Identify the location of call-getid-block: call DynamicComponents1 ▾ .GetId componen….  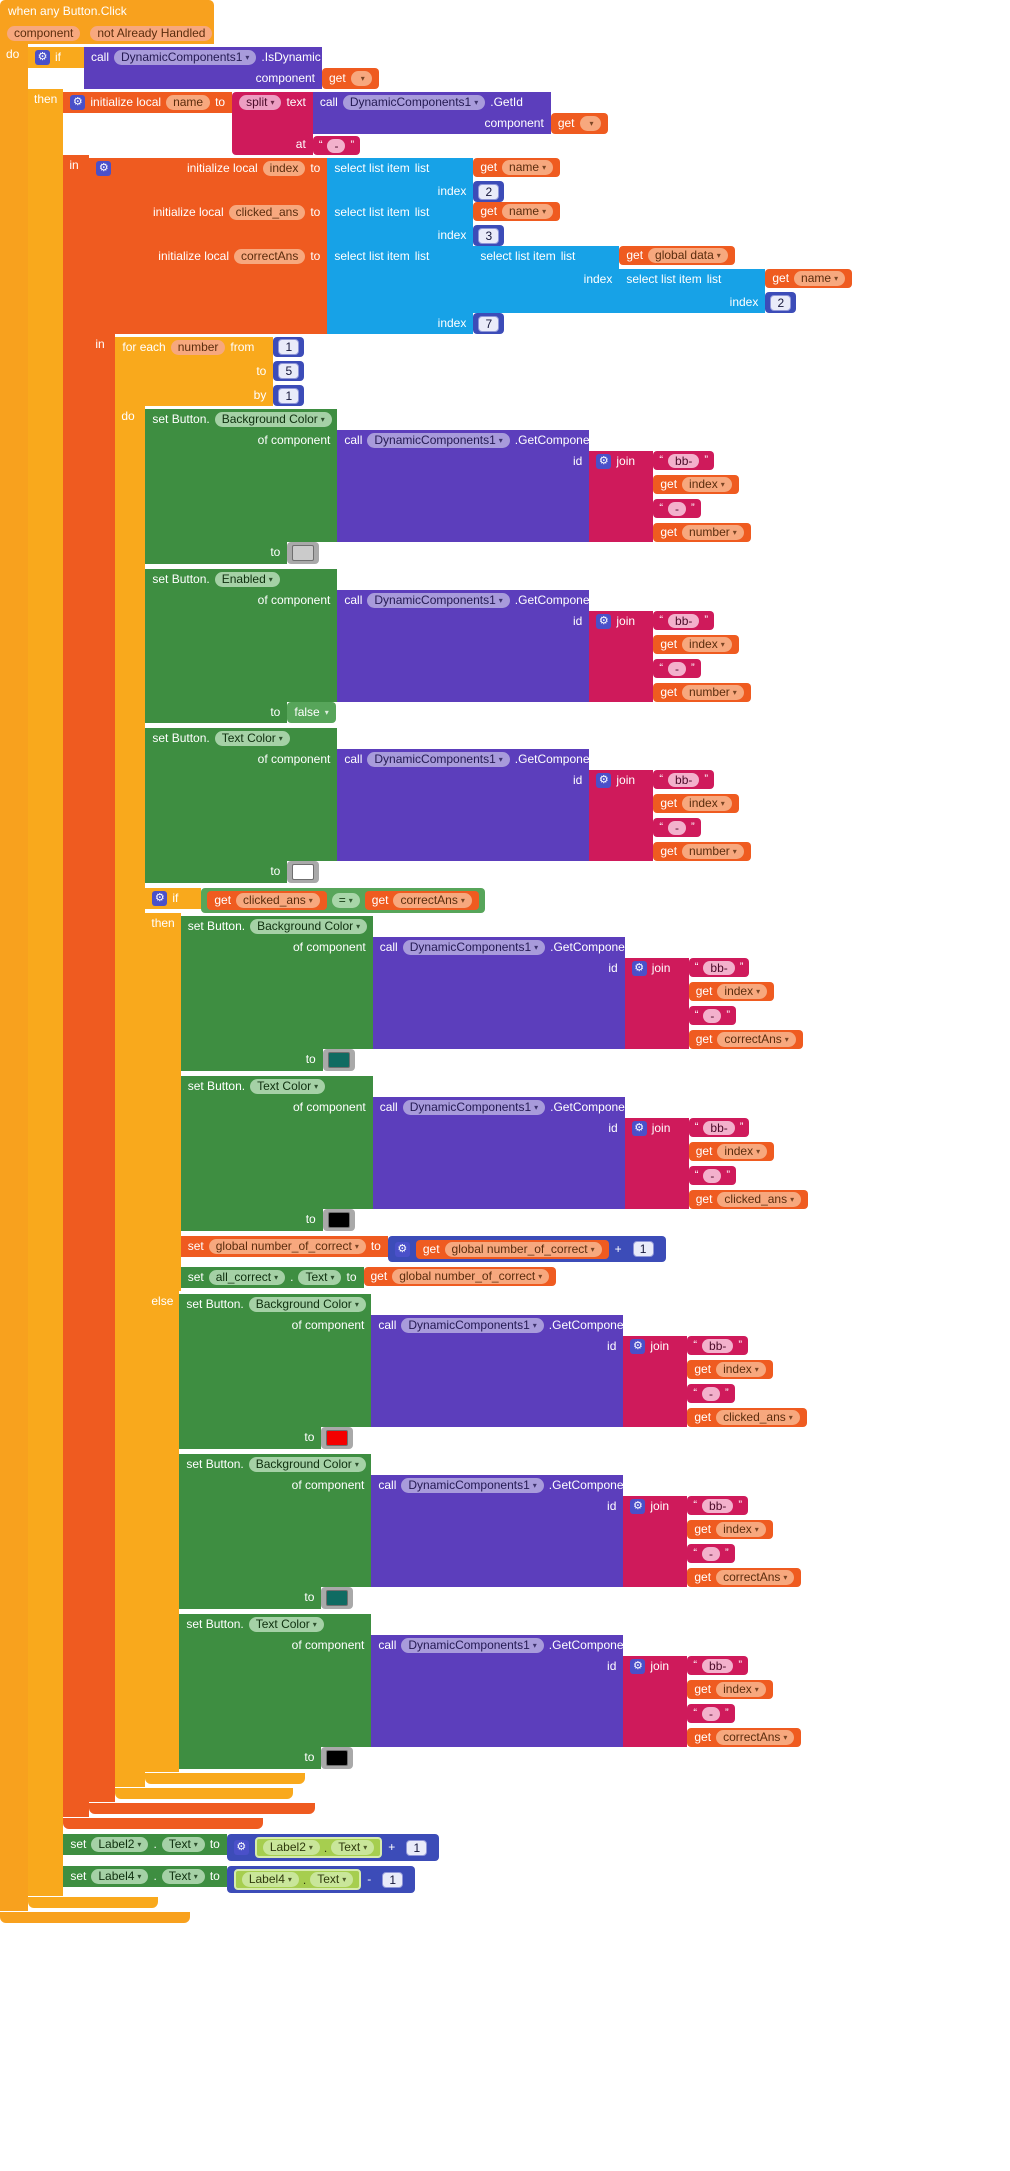
(460, 113).